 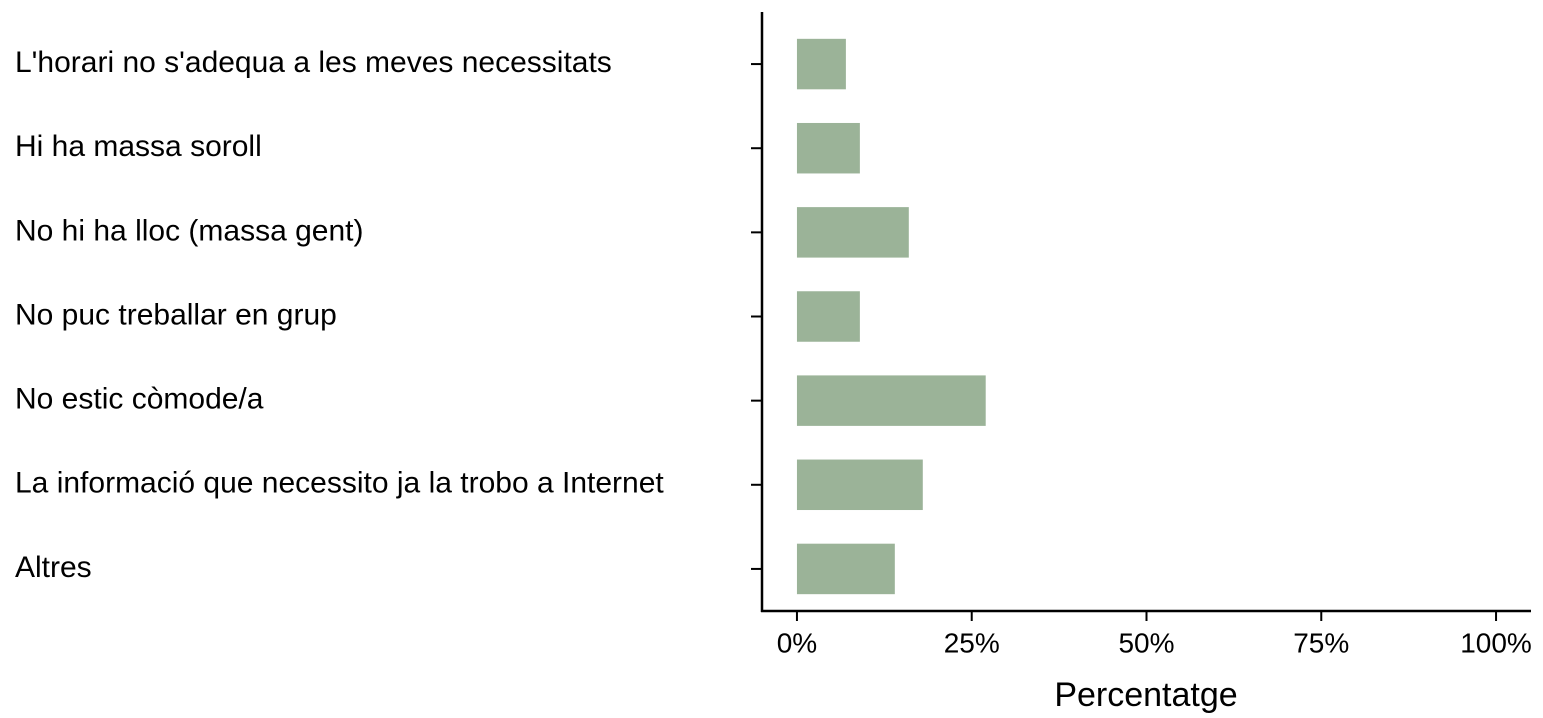 I want to click on x-axis-title: Percentatge, so click(x=1145, y=695).